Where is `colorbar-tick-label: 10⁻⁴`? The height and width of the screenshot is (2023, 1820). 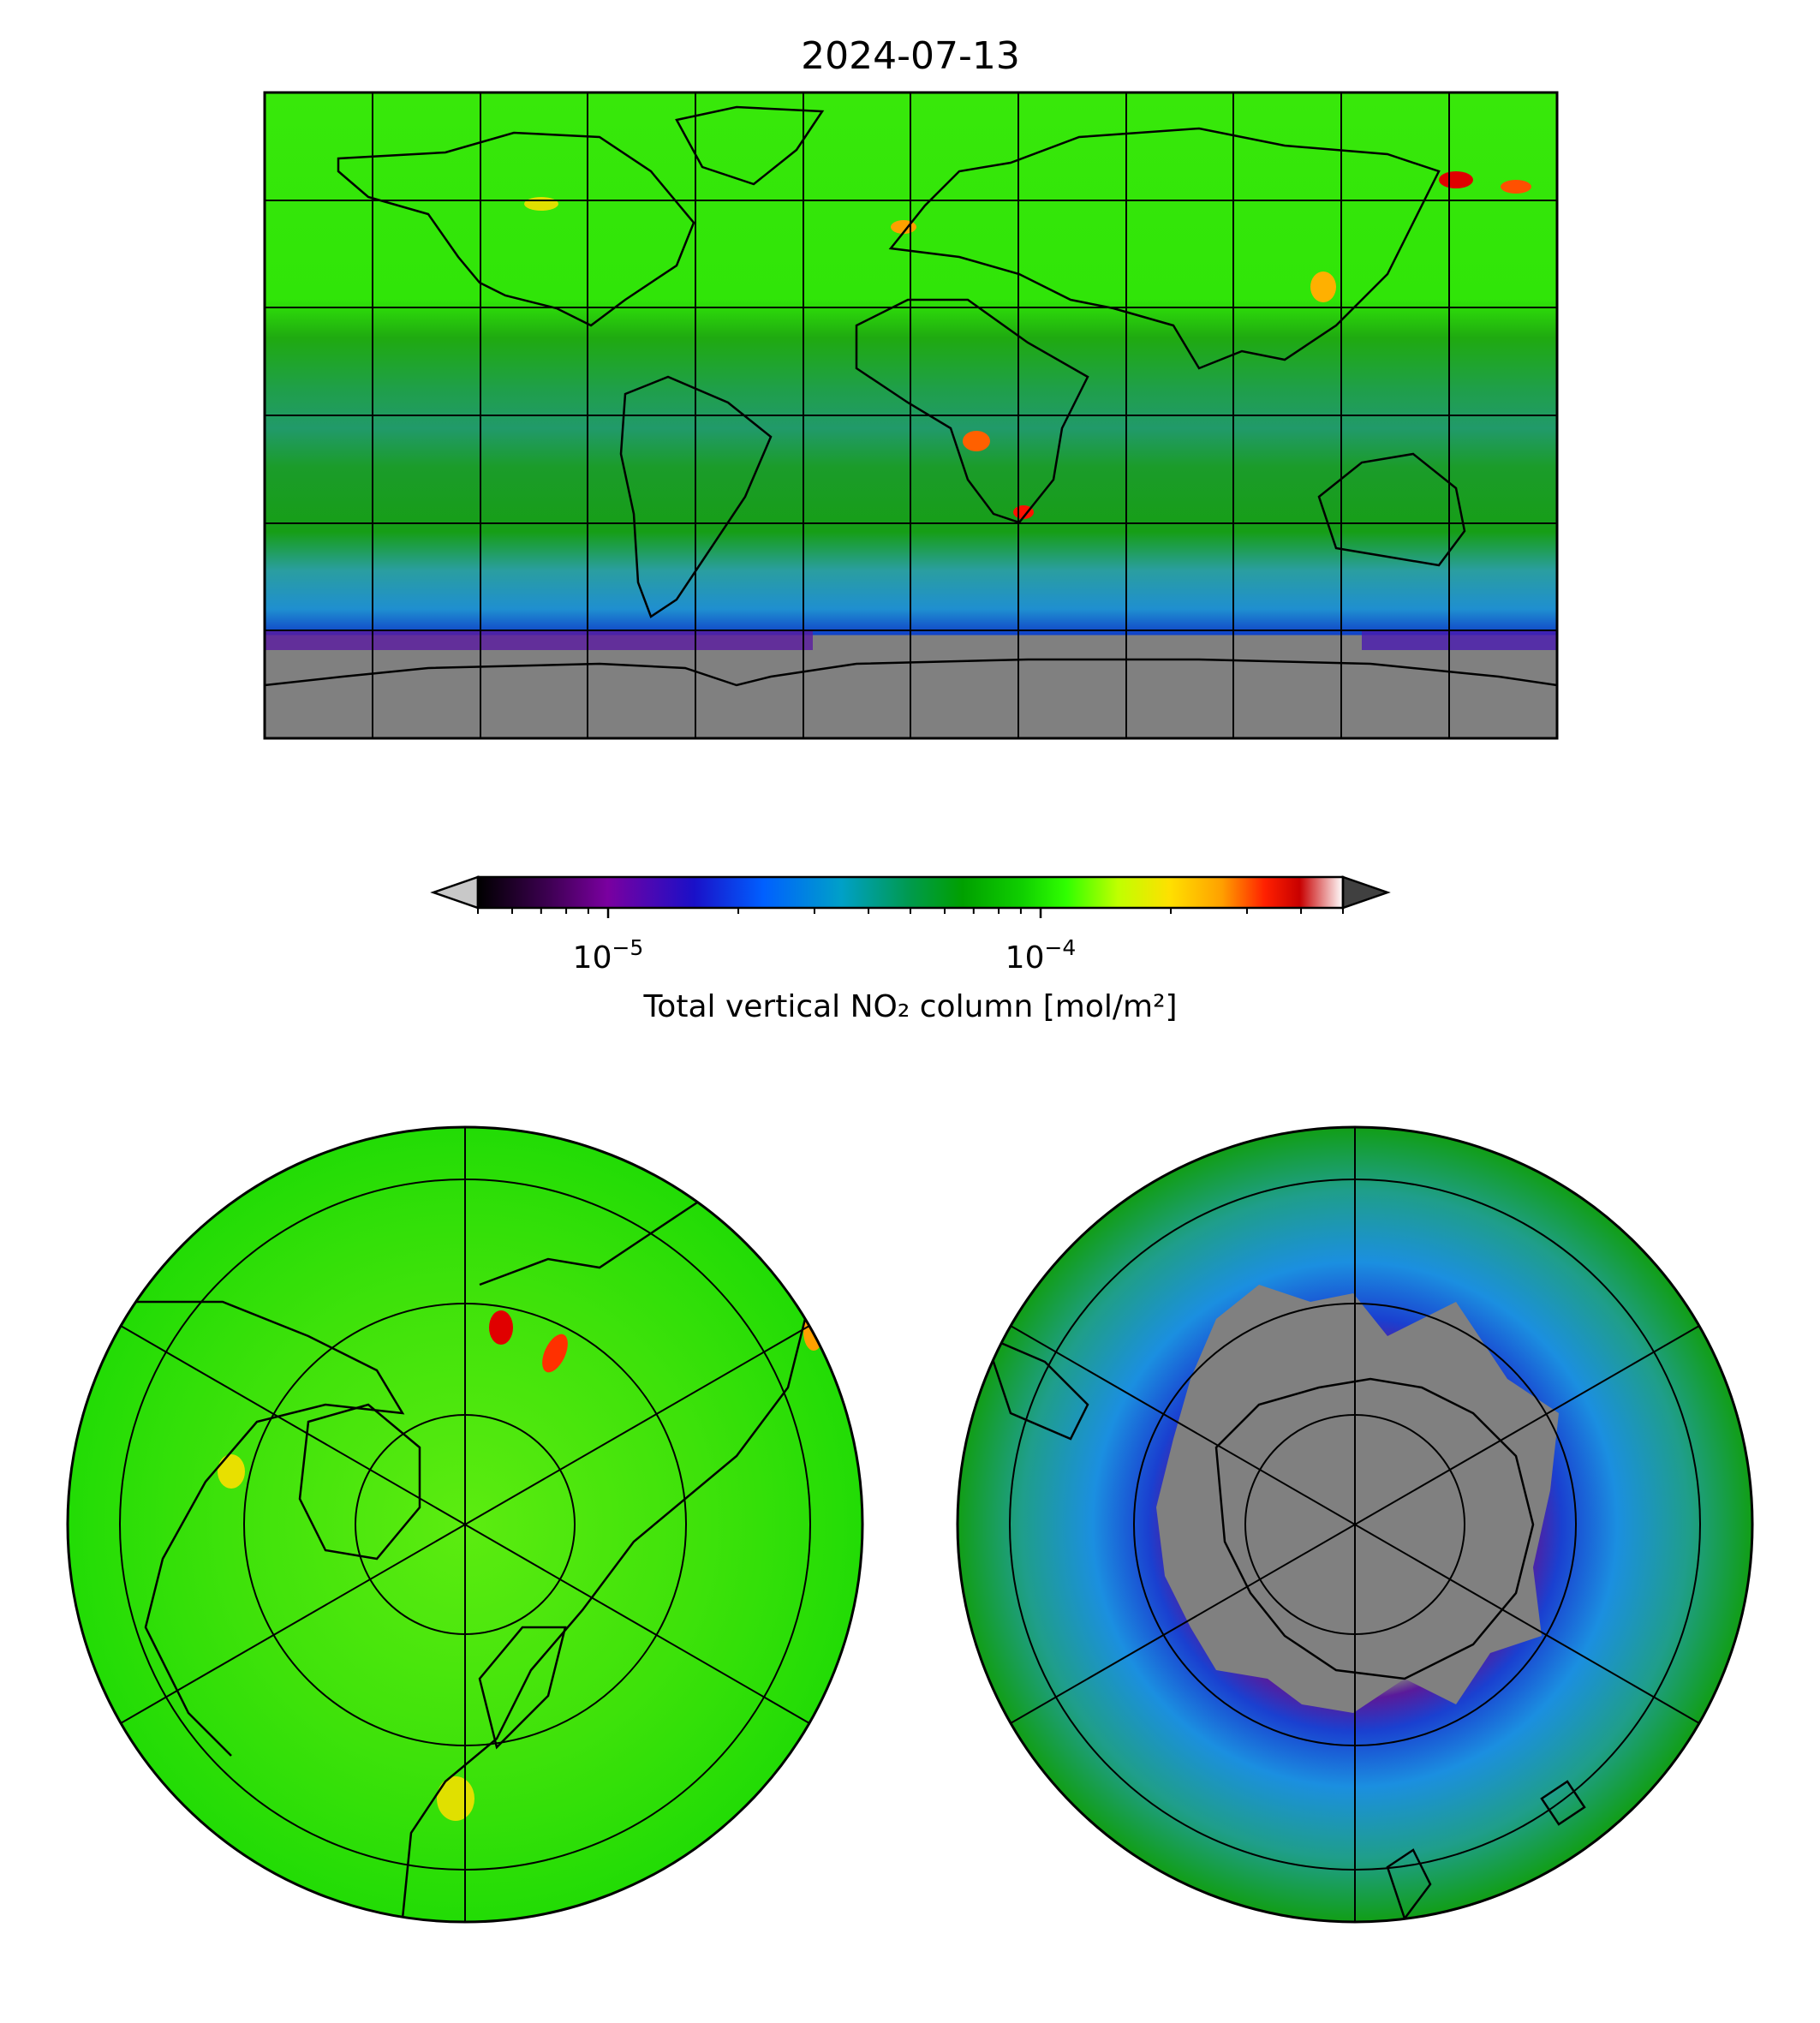 colorbar-tick-label: 10⁻⁴ is located at coordinates (1041, 955).